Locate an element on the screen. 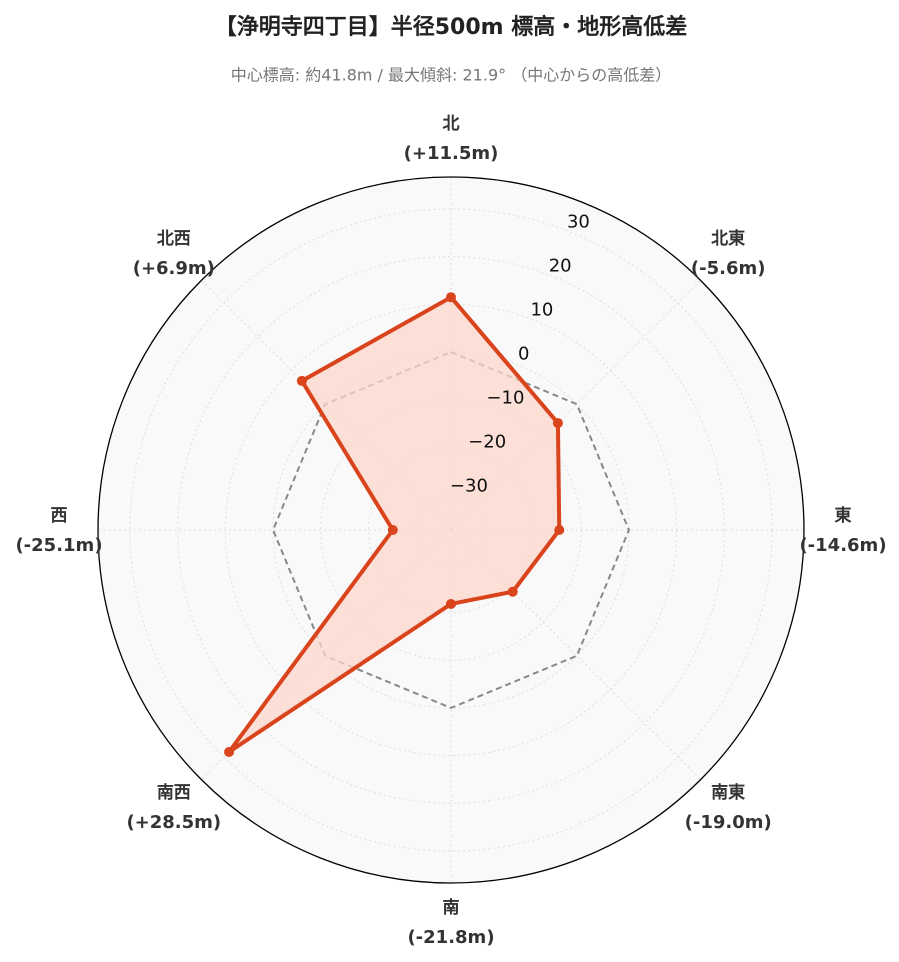 The image size is (899, 962). value-label: (+28.5m) is located at coordinates (173, 822).